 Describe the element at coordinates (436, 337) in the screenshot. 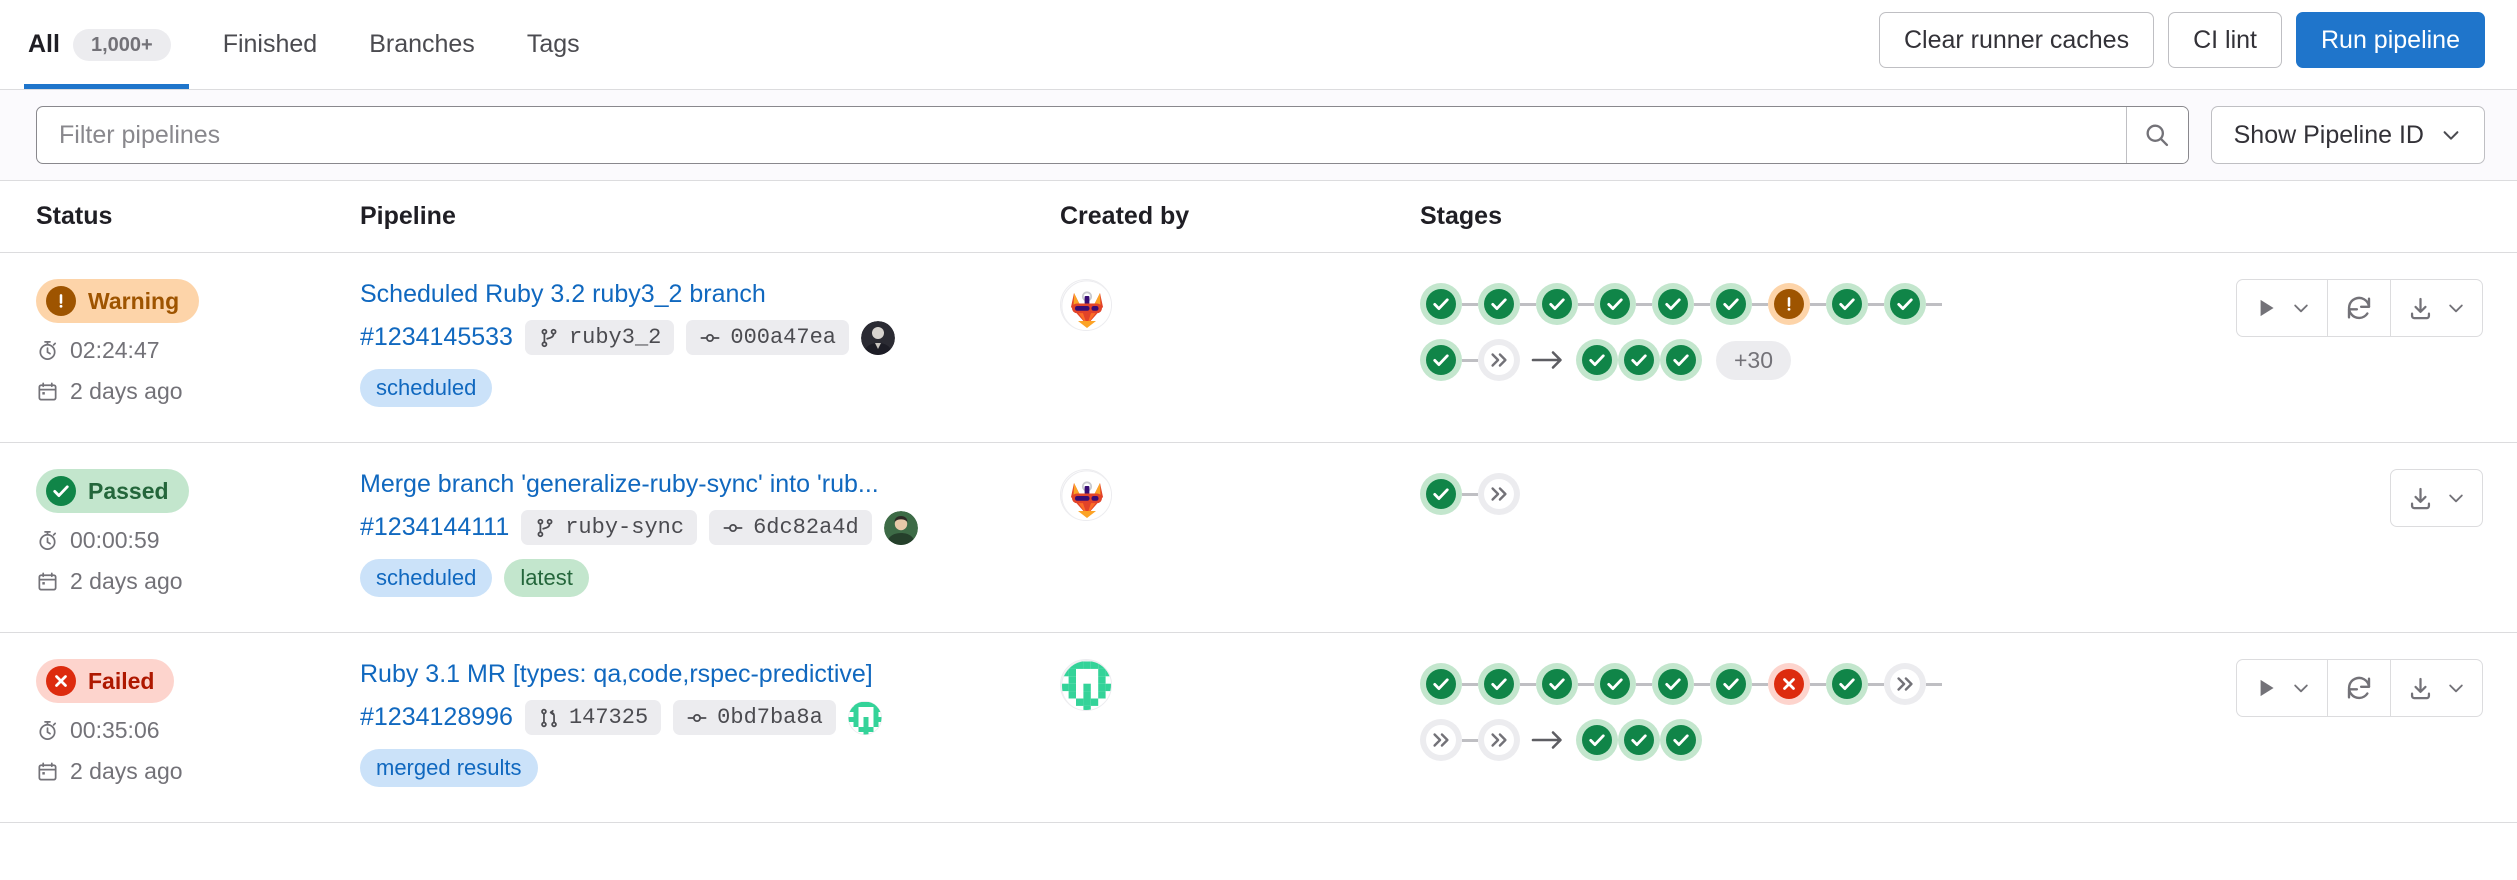

I see `pipeline-id-link: #1234145533` at that location.